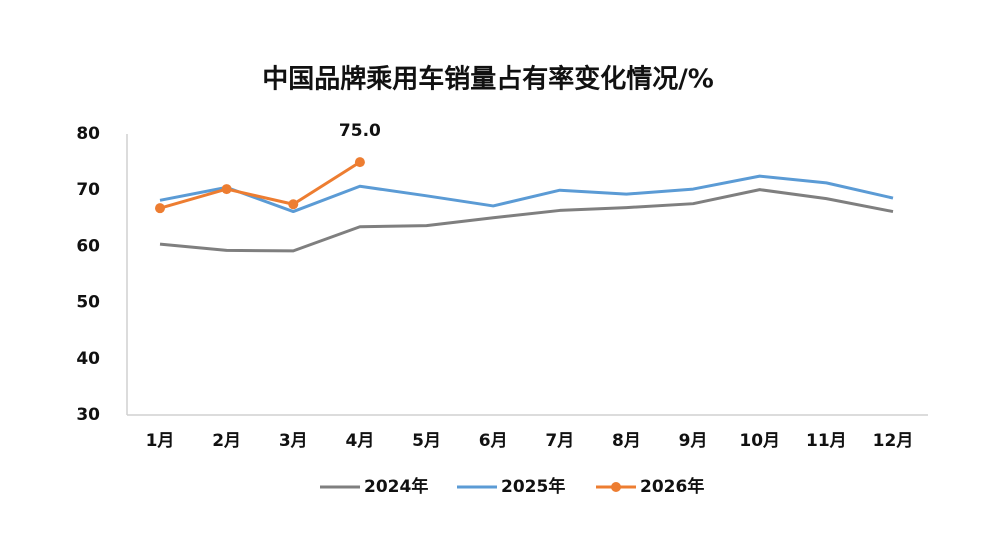 The image size is (992, 535). Describe the element at coordinates (359, 441) in the screenshot. I see `x-tick-label: 4月` at that location.